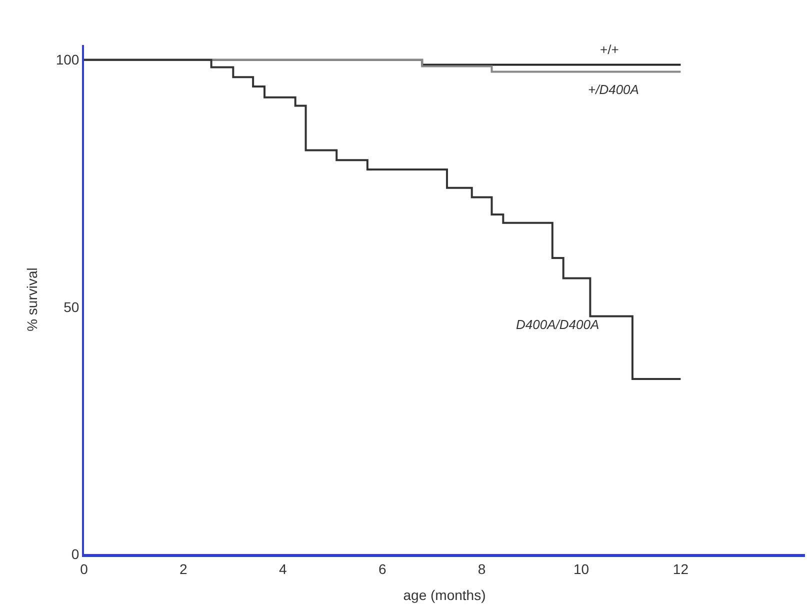  What do you see at coordinates (482, 568) in the screenshot?
I see `x-tick-label: 8` at bounding box center [482, 568].